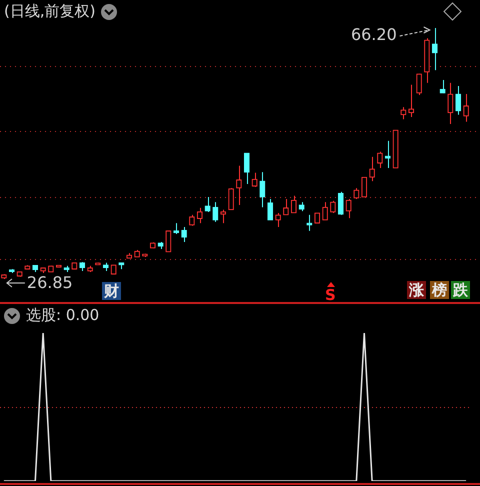  I want to click on text: S, so click(330, 295).